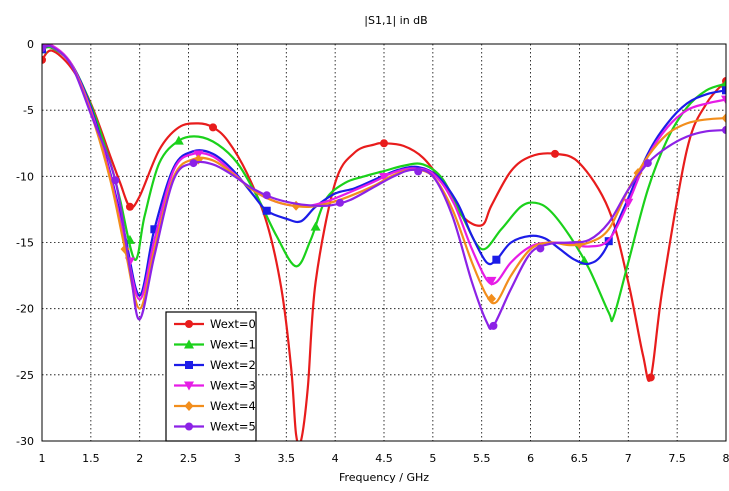  I want to click on x-tick-label: 2, so click(139, 458).